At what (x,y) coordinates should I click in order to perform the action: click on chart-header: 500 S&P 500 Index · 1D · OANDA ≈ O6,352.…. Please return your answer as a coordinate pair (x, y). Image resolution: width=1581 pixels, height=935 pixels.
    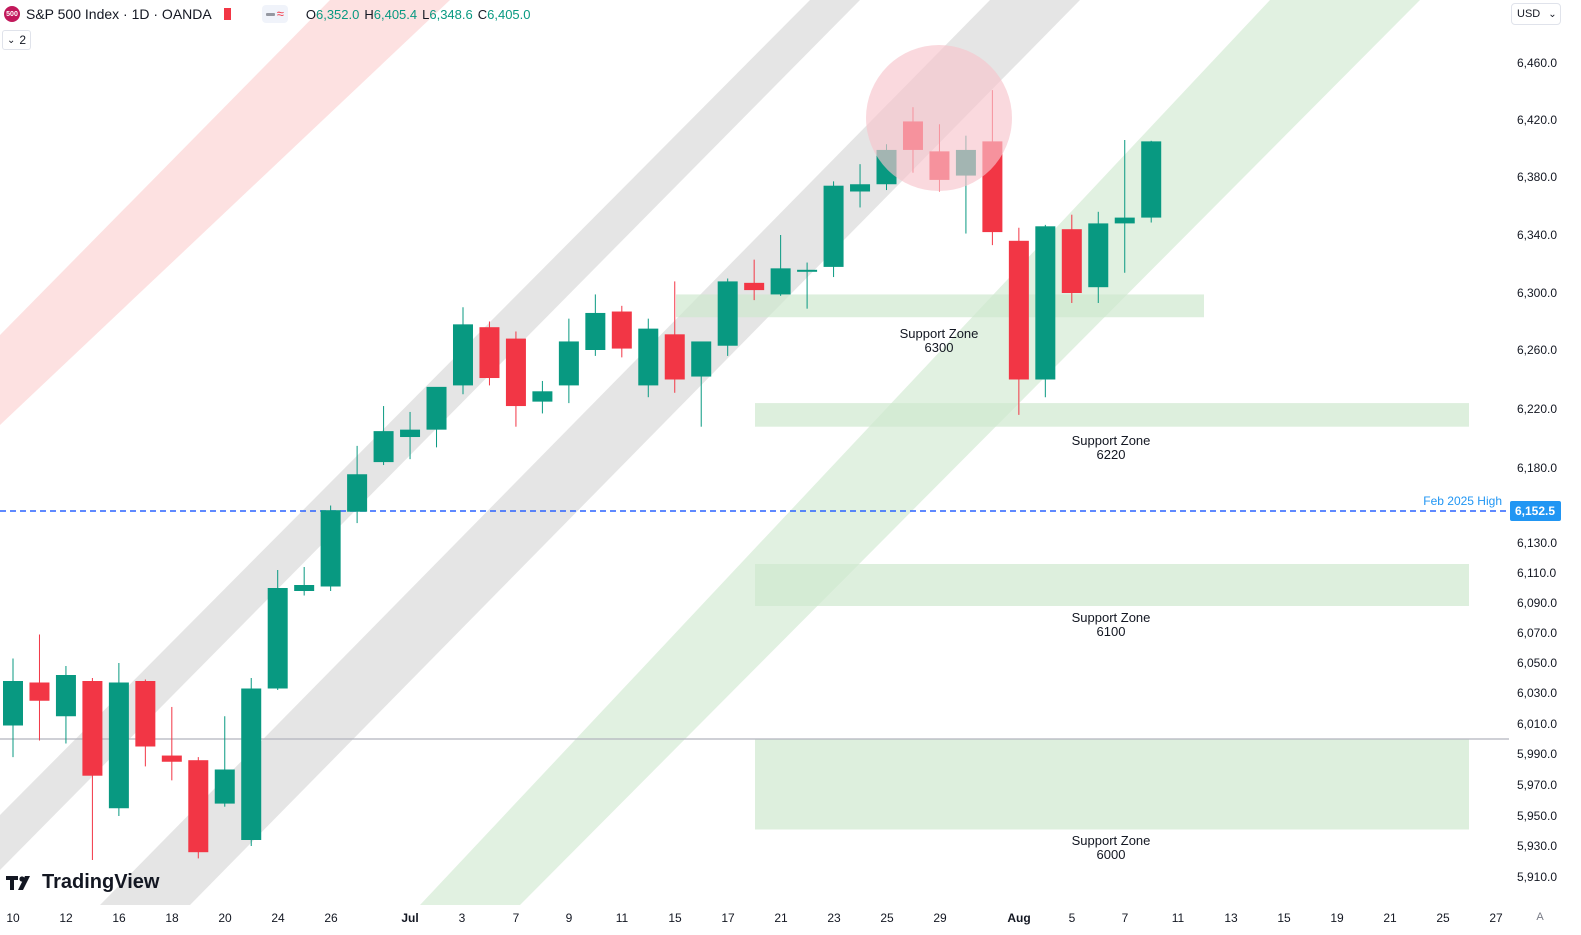
    Looking at the image, I should click on (267, 14).